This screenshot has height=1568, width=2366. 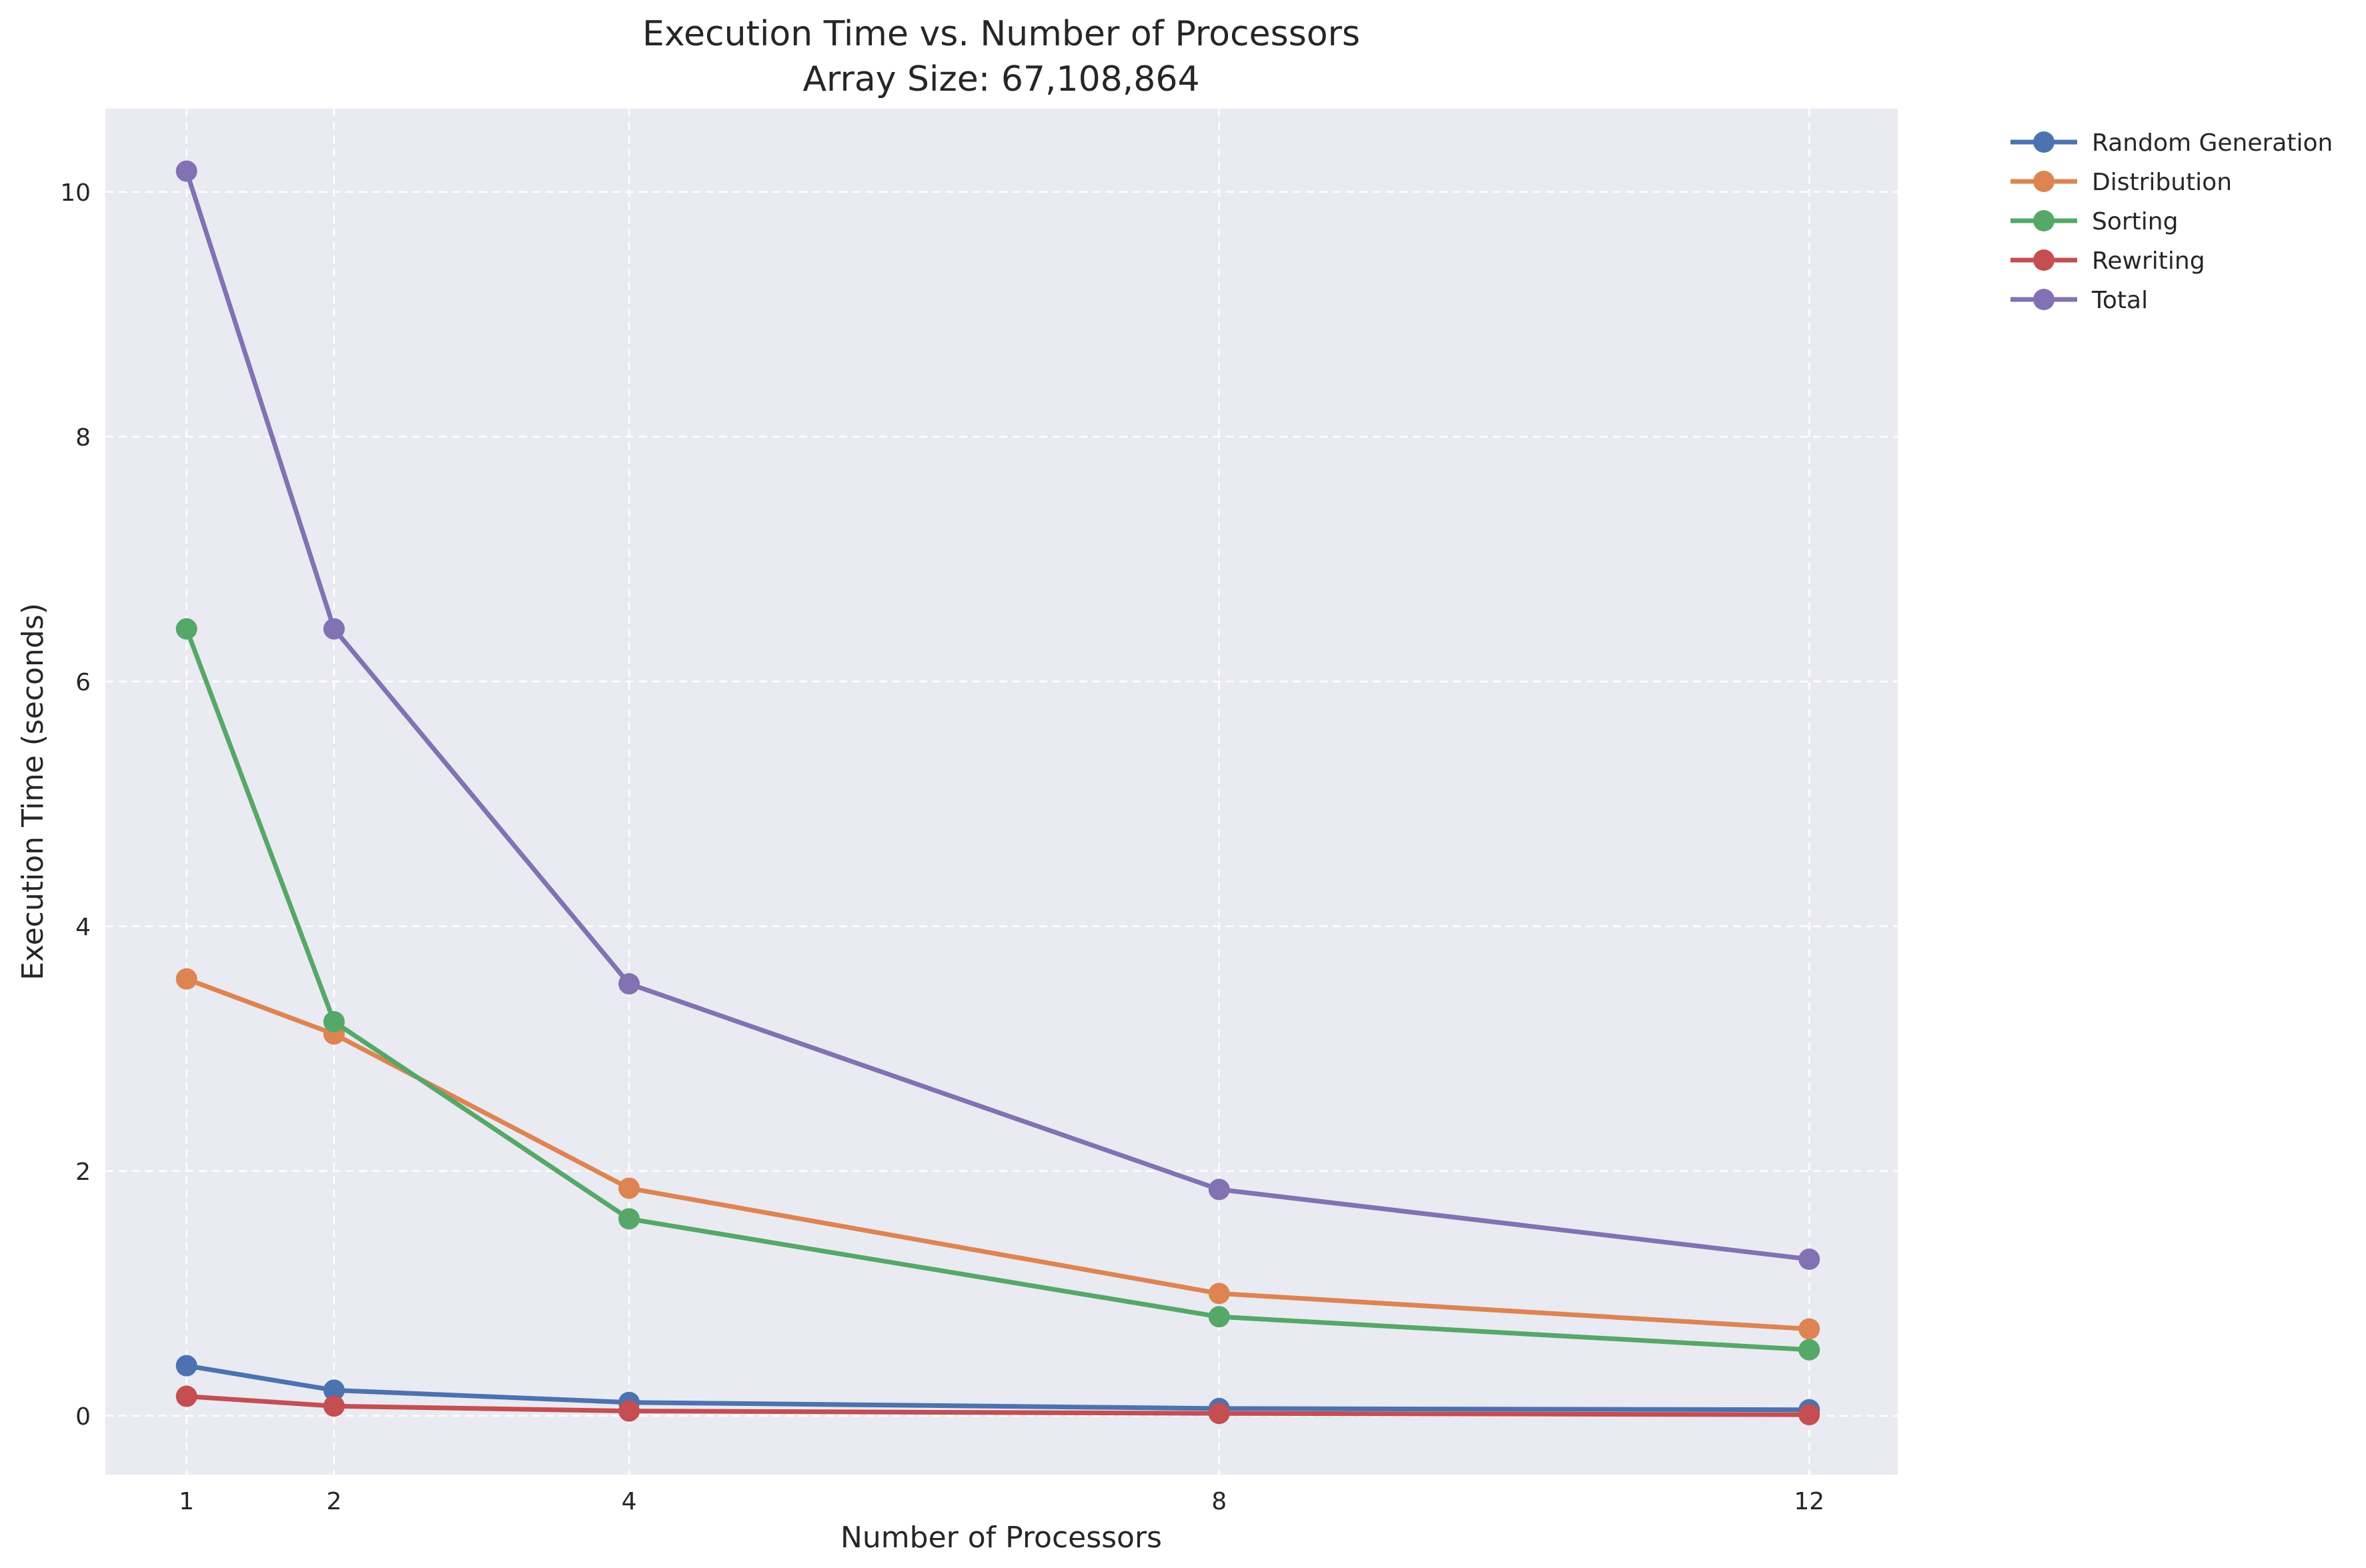 What do you see at coordinates (75, 193) in the screenshot?
I see `y-tick-label: 10` at bounding box center [75, 193].